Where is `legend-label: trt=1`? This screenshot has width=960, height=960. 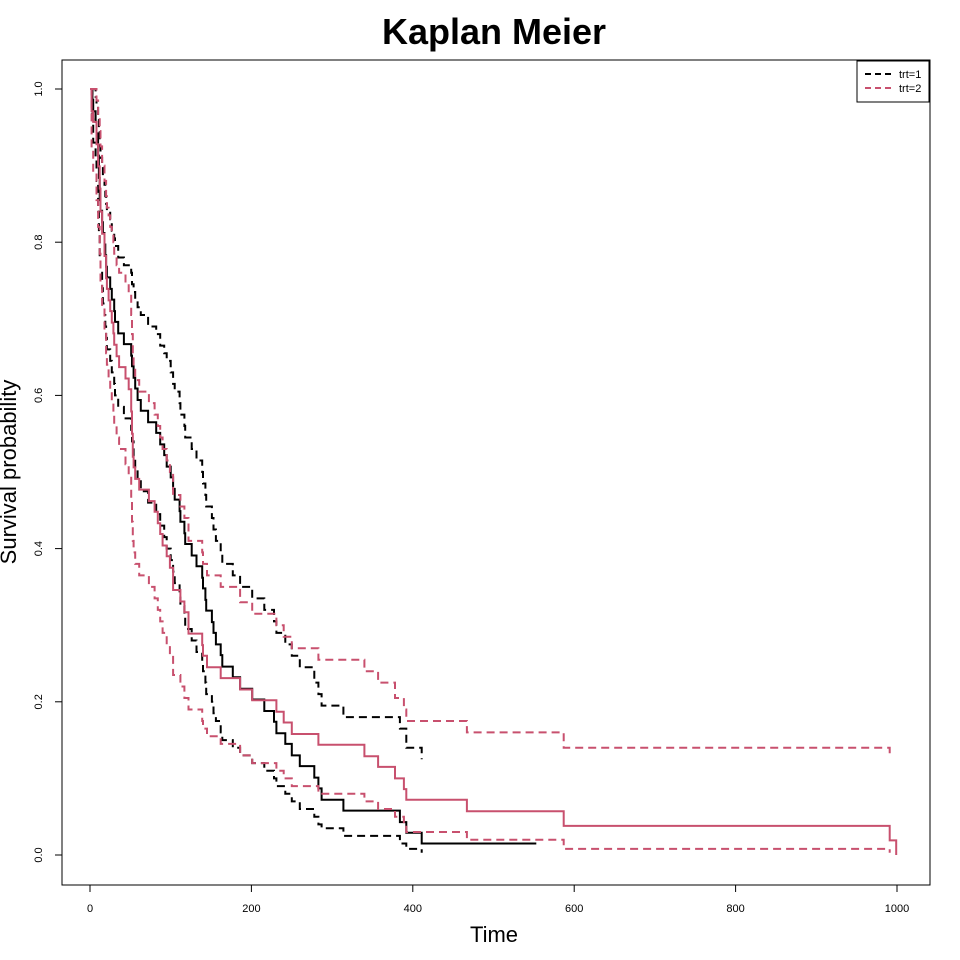
legend-label: trt=1 is located at coordinates (910, 75).